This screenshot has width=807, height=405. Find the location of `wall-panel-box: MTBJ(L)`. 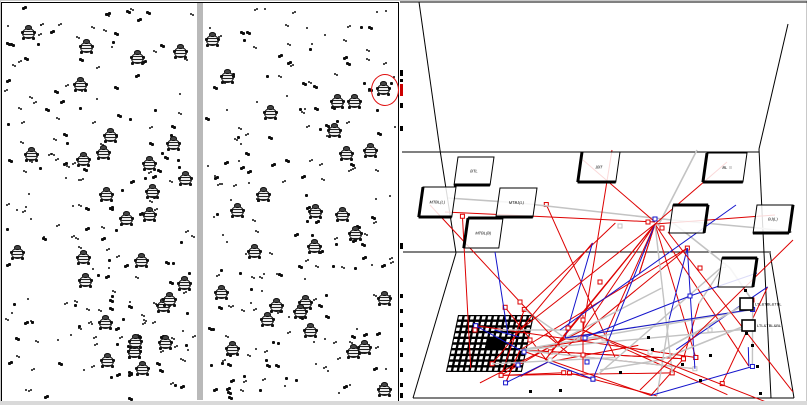

wall-panel-box: MTBJ(L) is located at coordinates (516, 203).